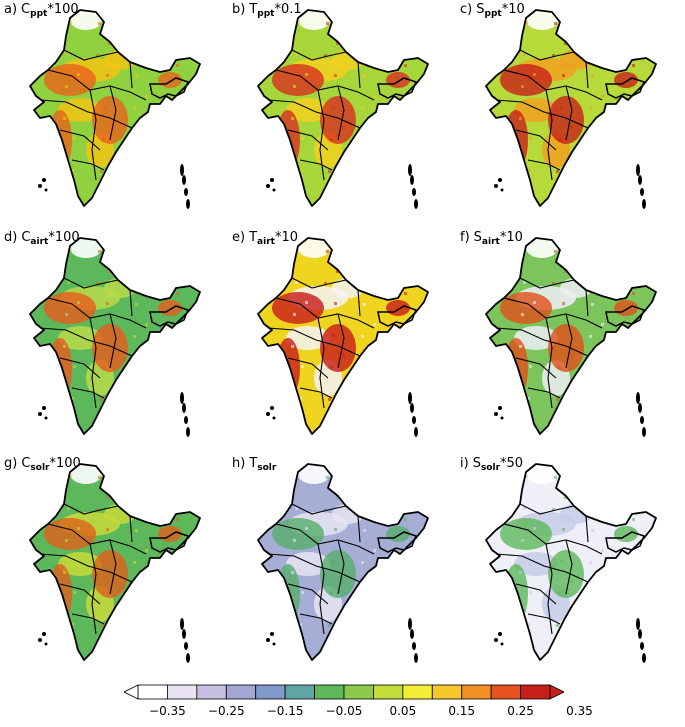  I want to click on panel-title: a) Cppt*100, so click(41, 10).